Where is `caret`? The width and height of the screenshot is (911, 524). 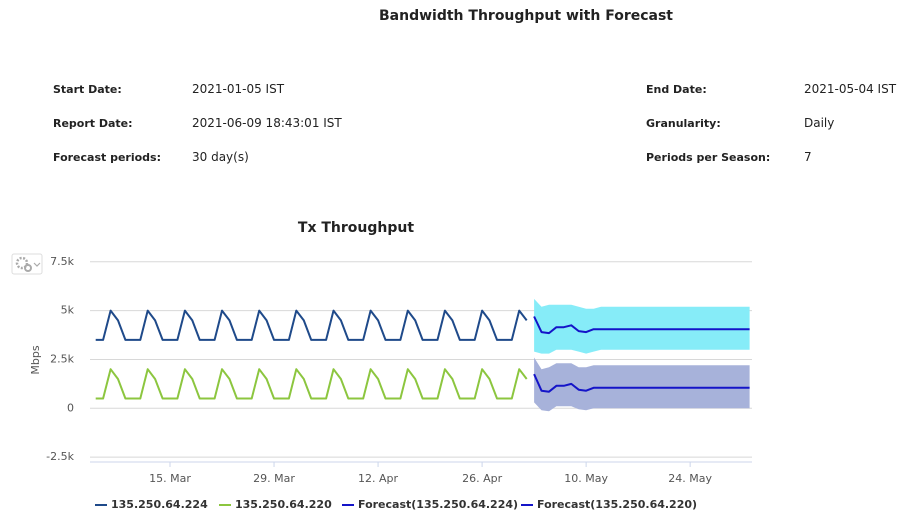
caret is located at coordinates (37, 264).